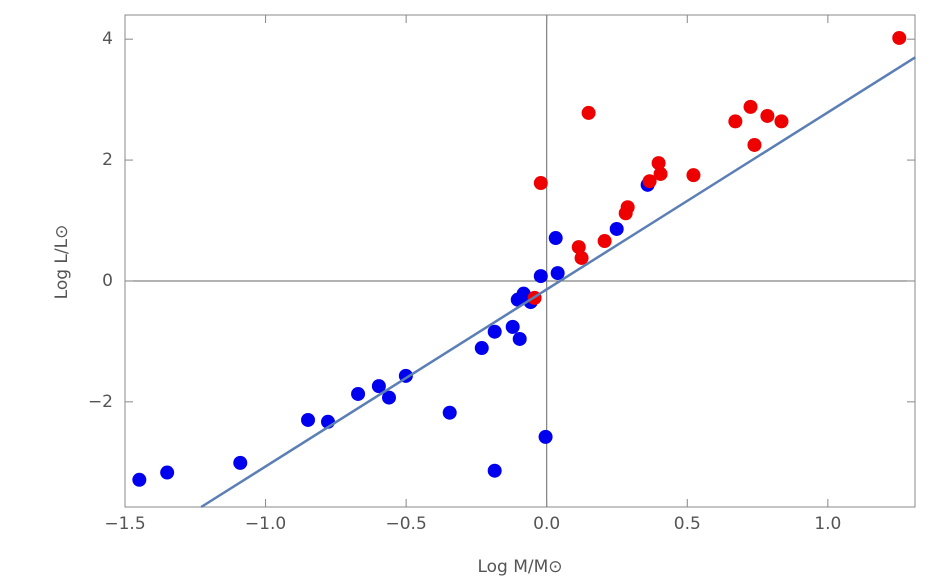 This screenshot has width=940, height=588. Describe the element at coordinates (62, 262) in the screenshot. I see `y-axis-label: Log L/L⊙` at that location.